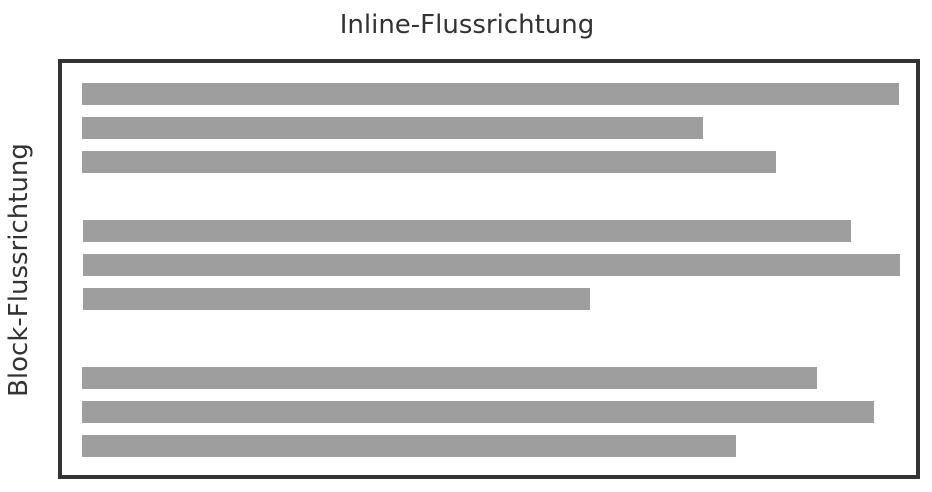 The width and height of the screenshot is (932, 492). What do you see at coordinates (467, 25) in the screenshot?
I see `inline-direction-label: Inline-Flussrichtung` at bounding box center [467, 25].